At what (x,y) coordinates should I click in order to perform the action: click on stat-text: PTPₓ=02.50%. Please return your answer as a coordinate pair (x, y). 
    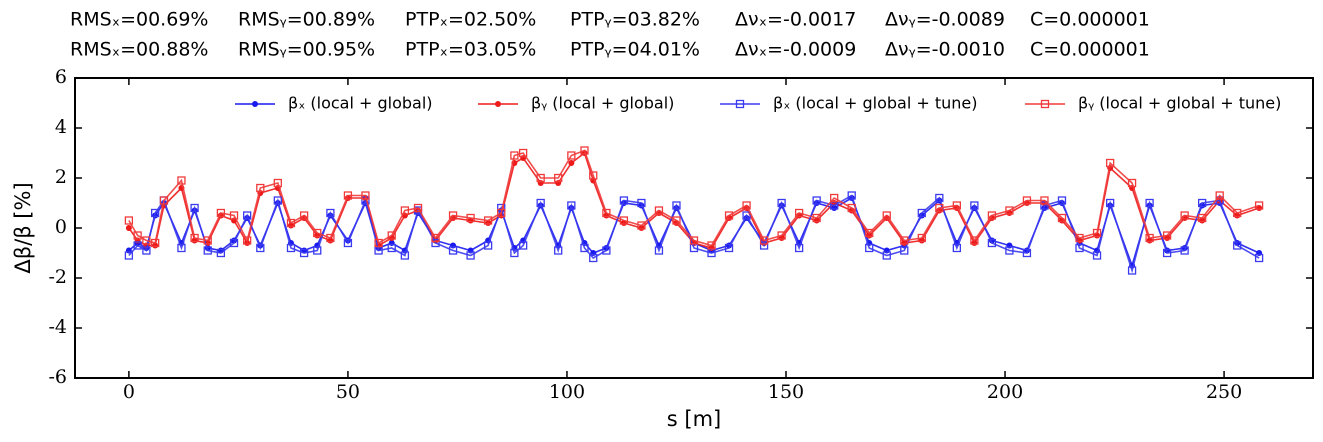
    Looking at the image, I should click on (470, 20).